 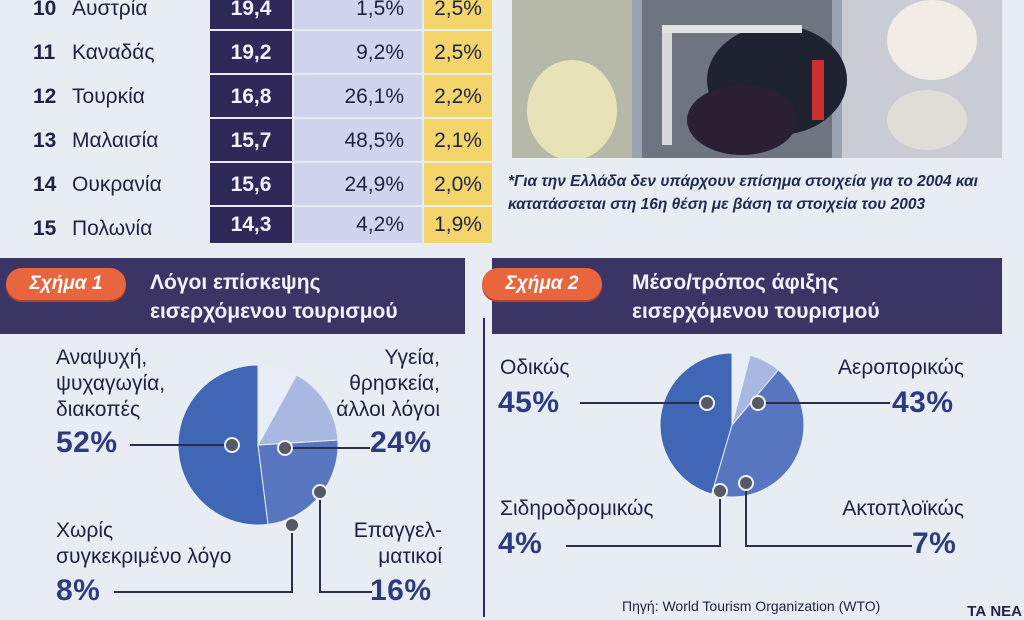 I want to click on chart-2-title-line1: Μέσο/τρόπος άφιξης, so click(x=735, y=282).